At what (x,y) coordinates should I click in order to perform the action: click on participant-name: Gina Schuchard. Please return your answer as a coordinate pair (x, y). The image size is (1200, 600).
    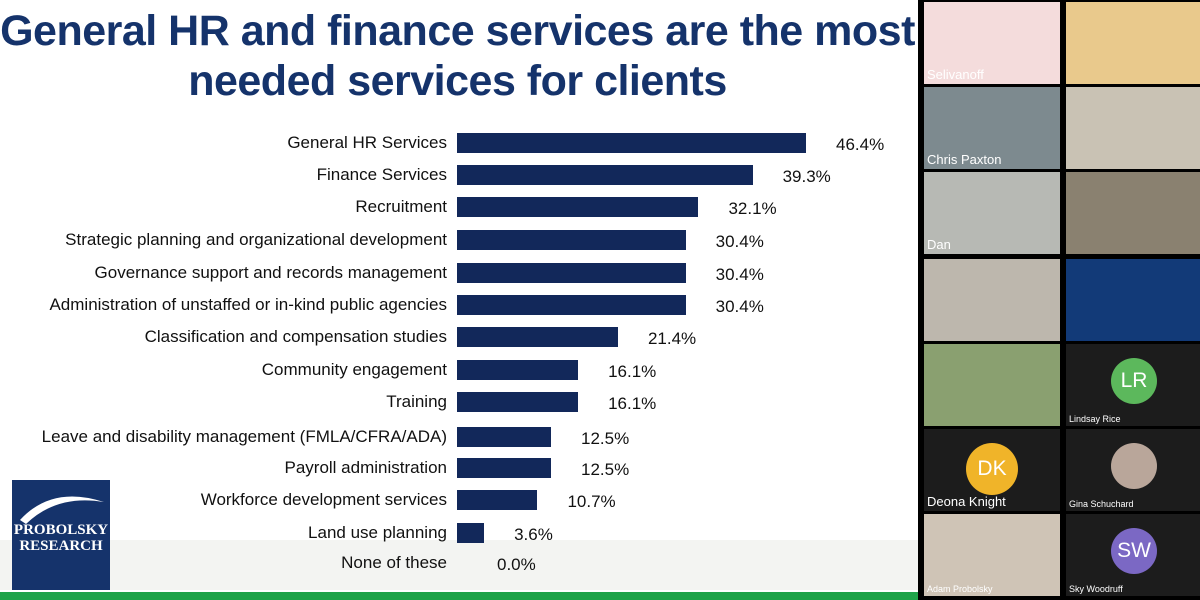
    Looking at the image, I should click on (1101, 504).